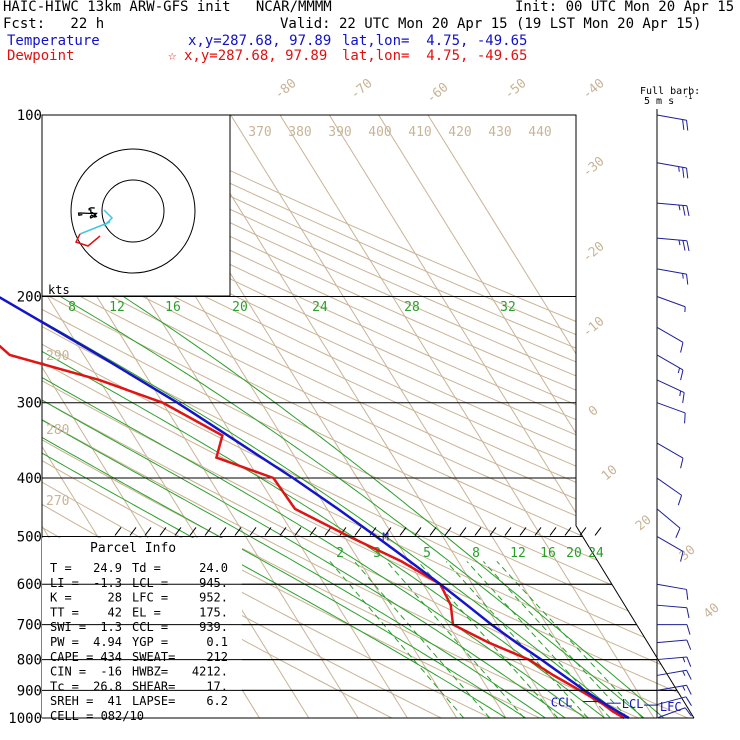 Image resolution: width=740 pixels, height=740 pixels. Describe the element at coordinates (516, 89) in the screenshot. I see `isotherm-label: -50` at that location.